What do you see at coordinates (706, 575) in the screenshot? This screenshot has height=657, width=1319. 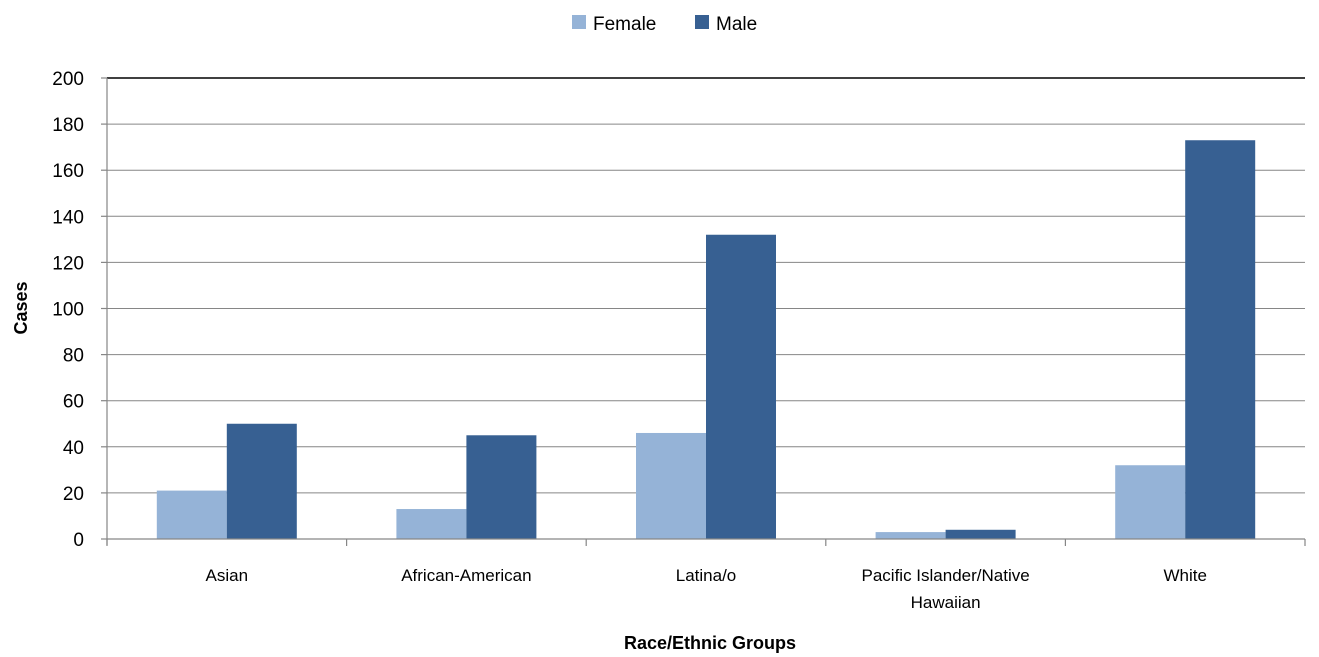 I see `x-category-label: Latina/o` at bounding box center [706, 575].